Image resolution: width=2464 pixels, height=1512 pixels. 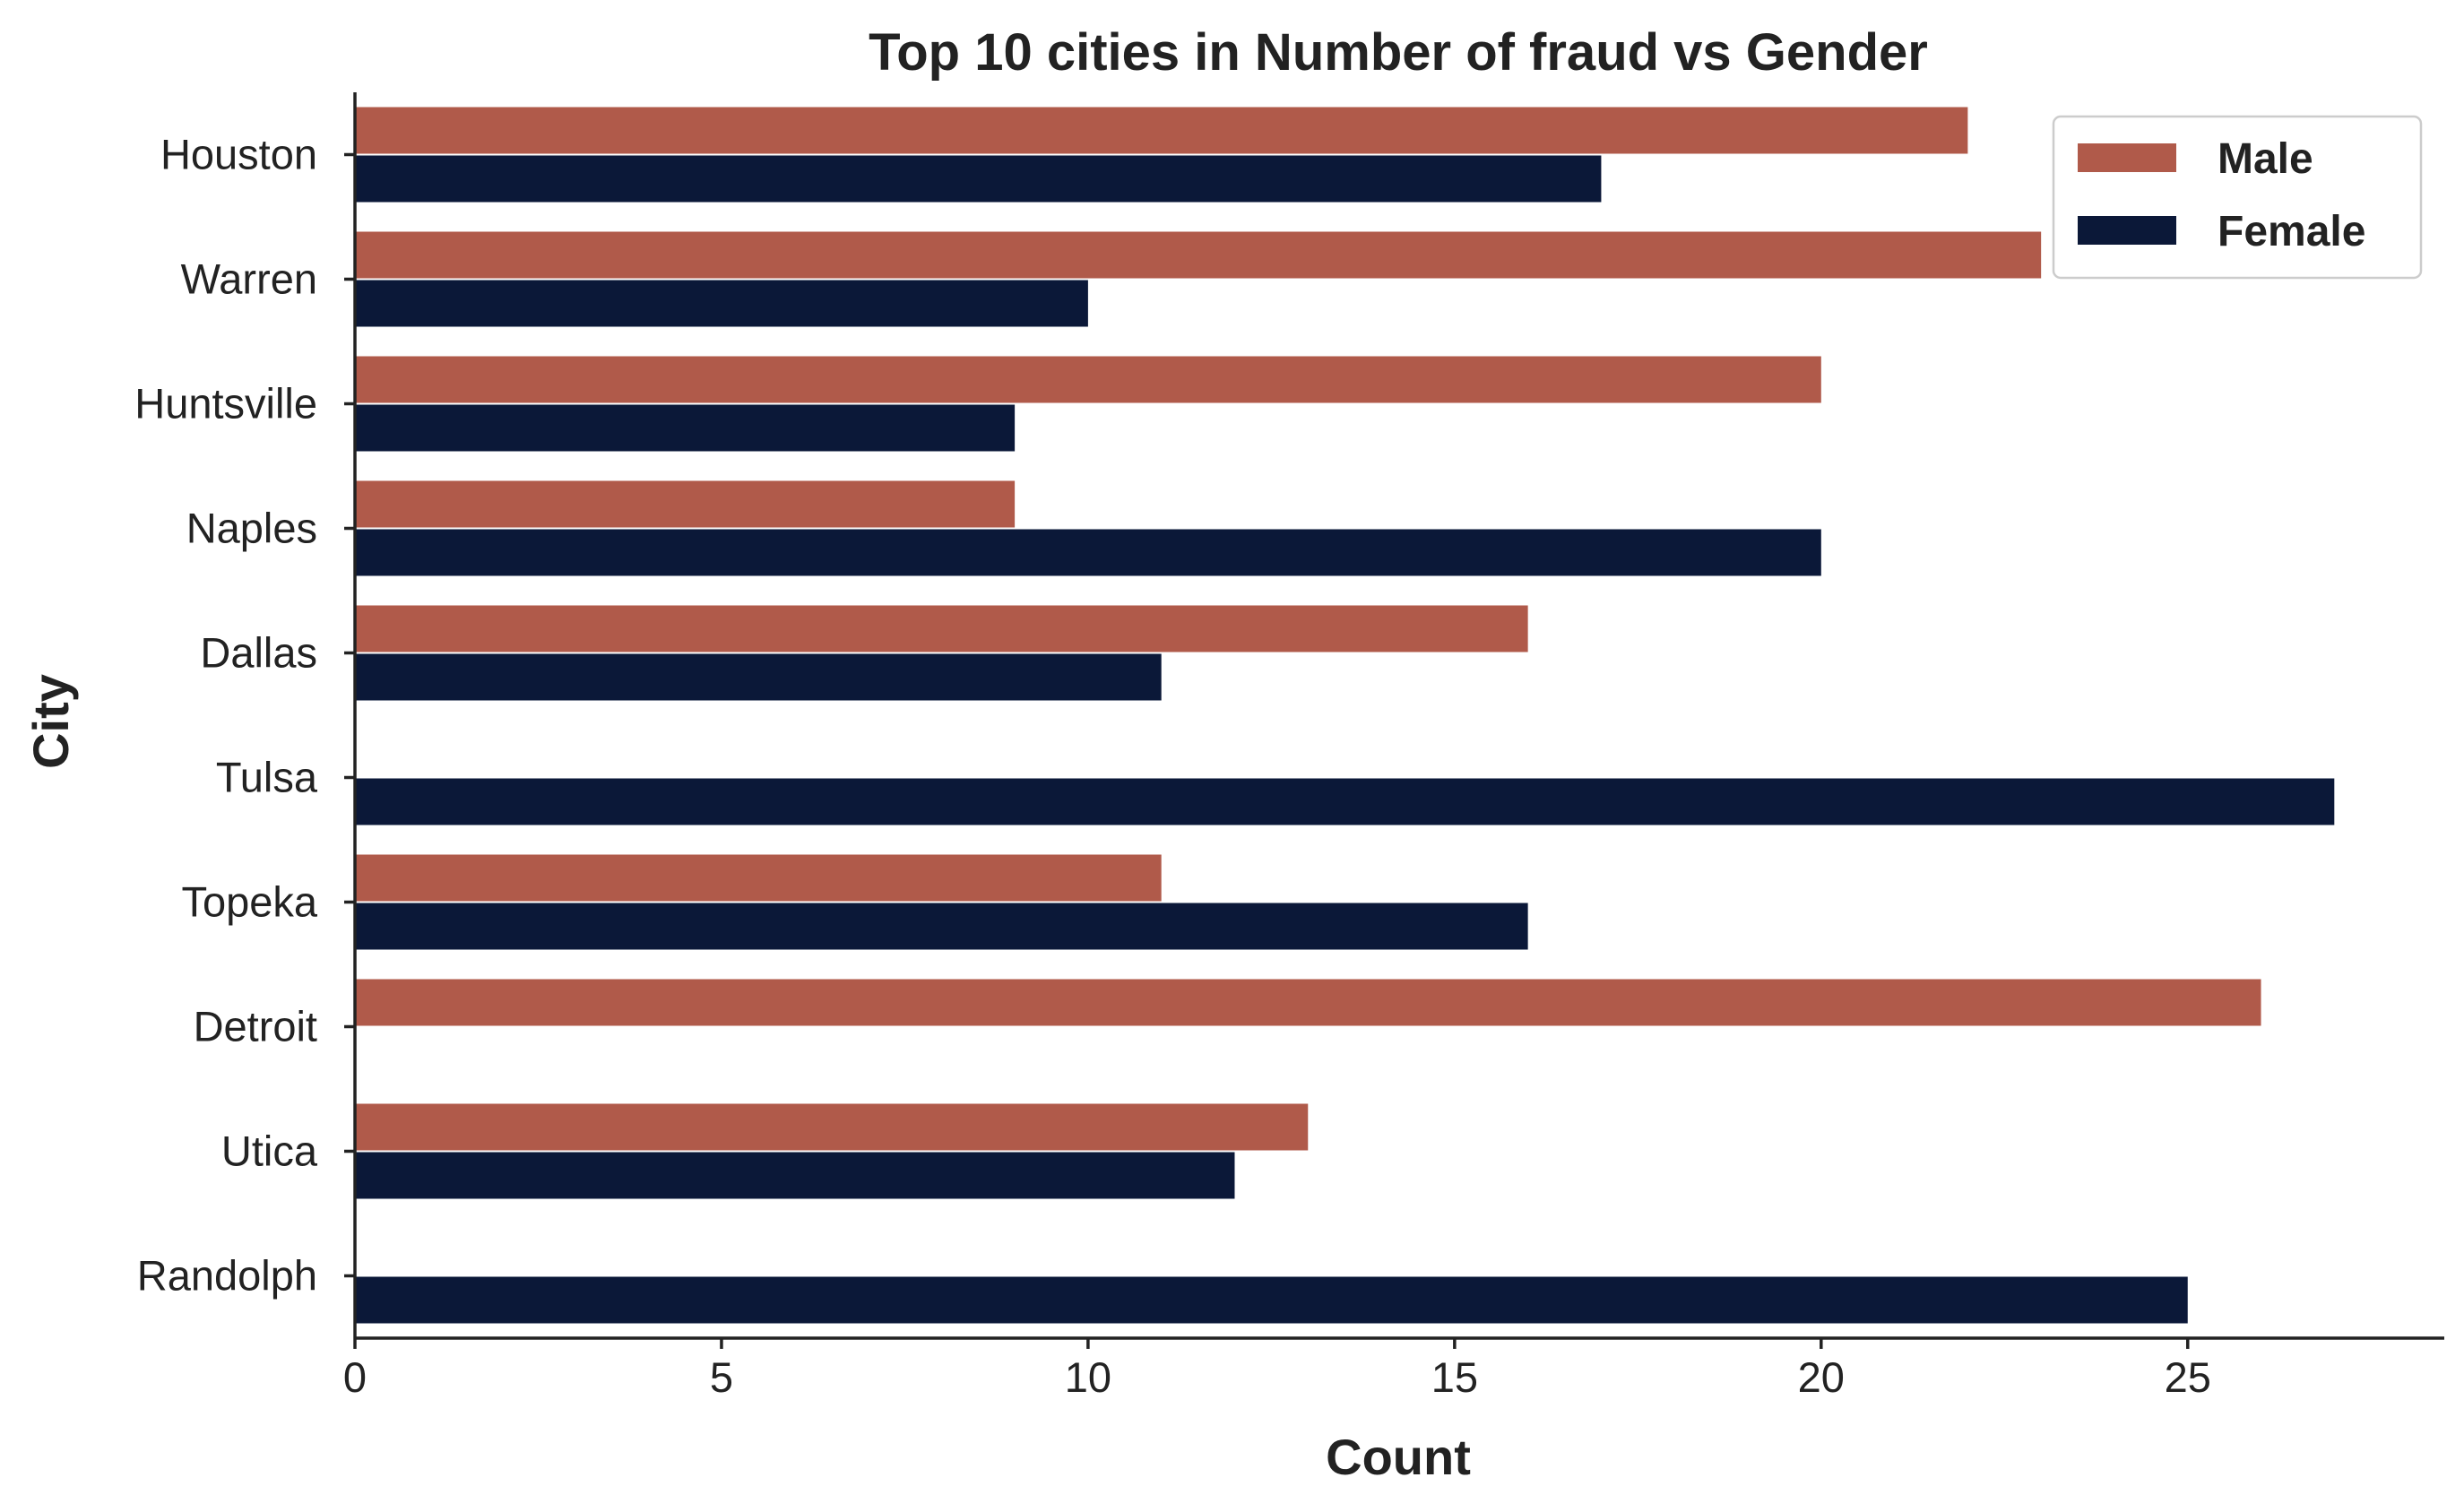 What do you see at coordinates (759, 677) in the screenshot?
I see `bar-female-dallas` at bounding box center [759, 677].